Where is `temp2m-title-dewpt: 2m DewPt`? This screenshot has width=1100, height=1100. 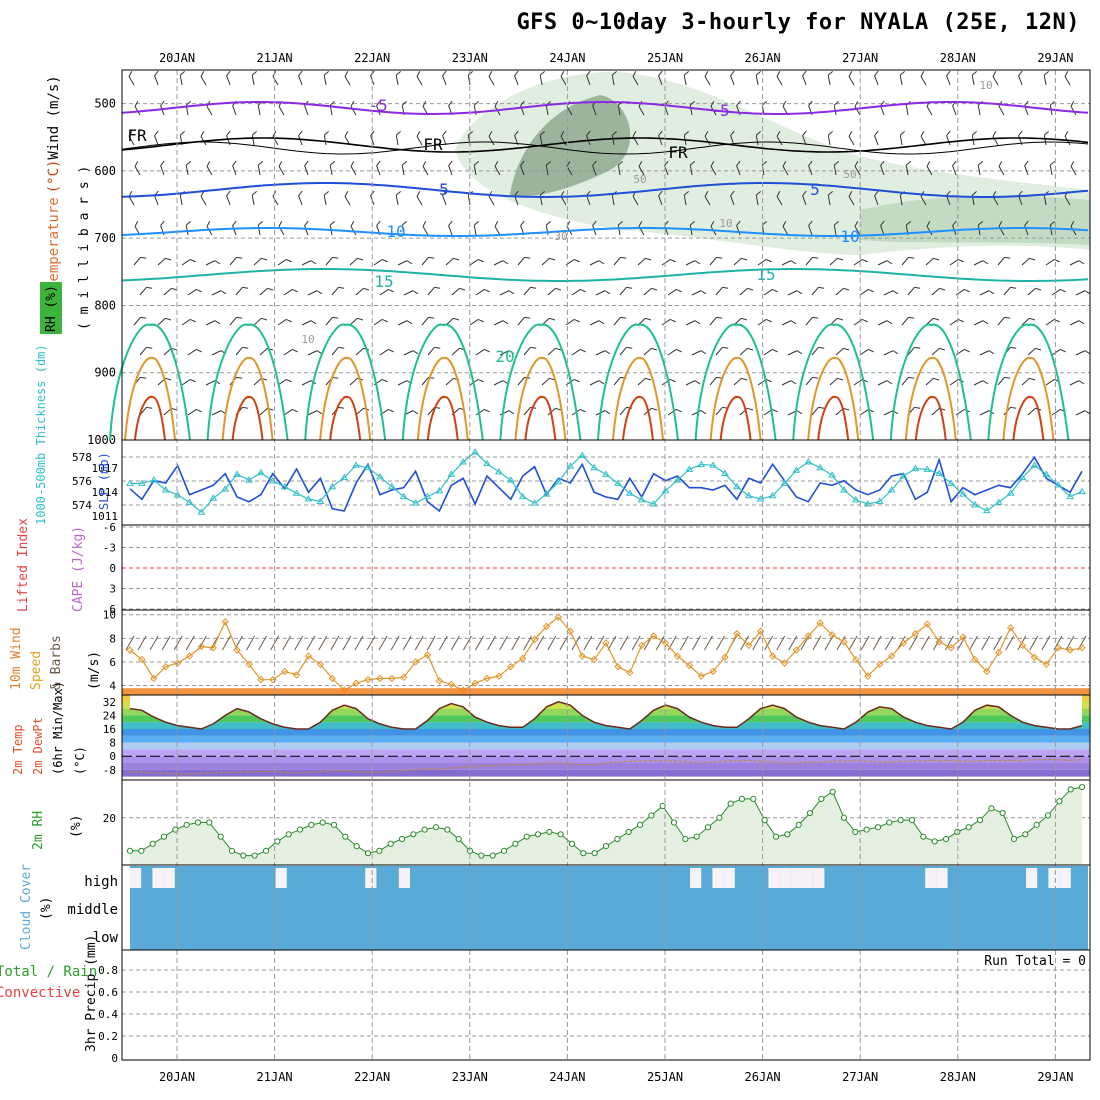
temp2m-title-dewpt: 2m DewPt is located at coordinates (38, 746).